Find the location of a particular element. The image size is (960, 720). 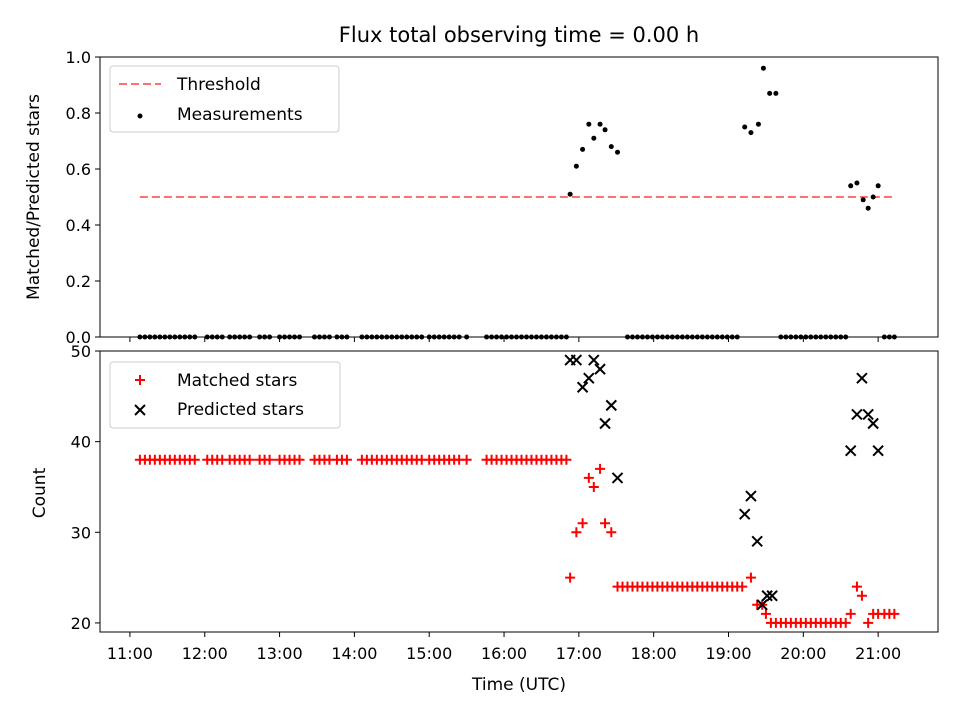

ratio-y-tick-label: 0.2 is located at coordinates (78, 281).